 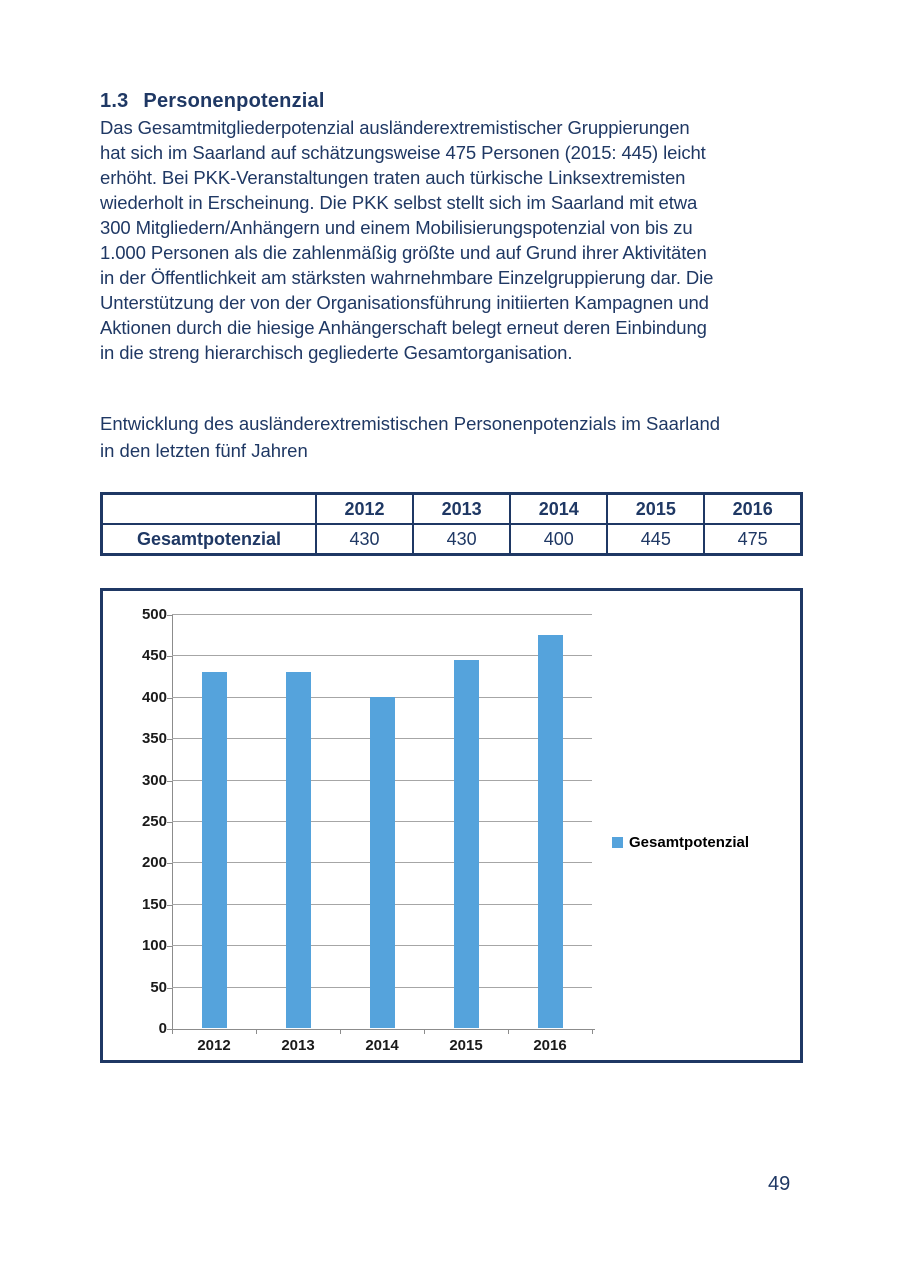 What do you see at coordinates (298, 1045) in the screenshot?
I see `x-tick-label: 2013` at bounding box center [298, 1045].